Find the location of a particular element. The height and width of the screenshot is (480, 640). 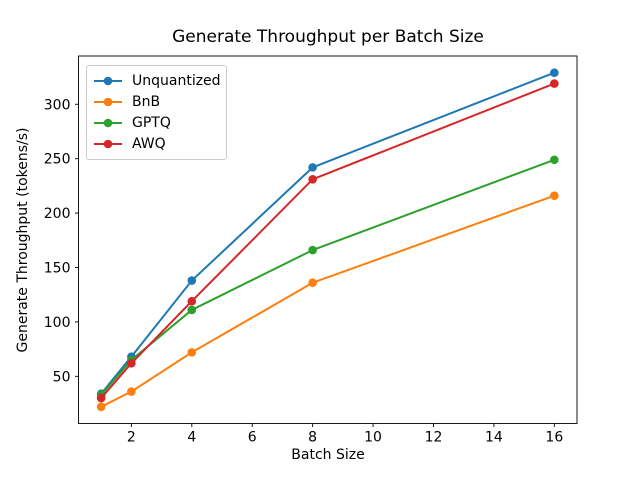

legend-entry-gptq: GPTQ is located at coordinates (155, 122).